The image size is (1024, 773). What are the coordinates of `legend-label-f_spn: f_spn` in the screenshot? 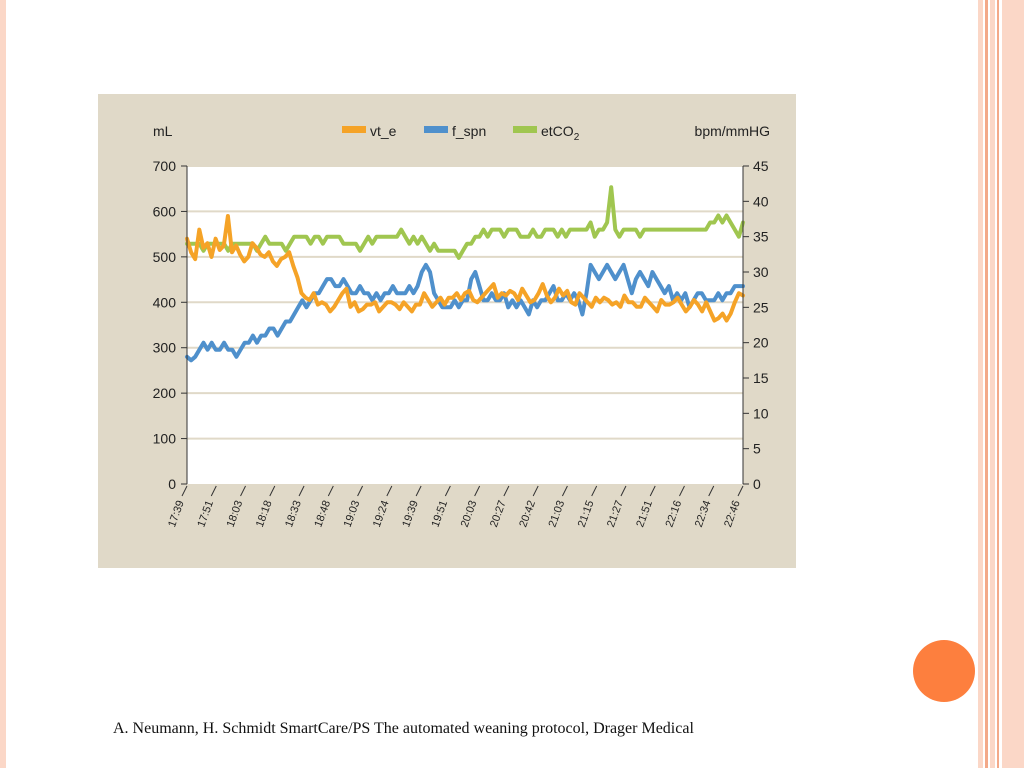 It's located at (469, 131).